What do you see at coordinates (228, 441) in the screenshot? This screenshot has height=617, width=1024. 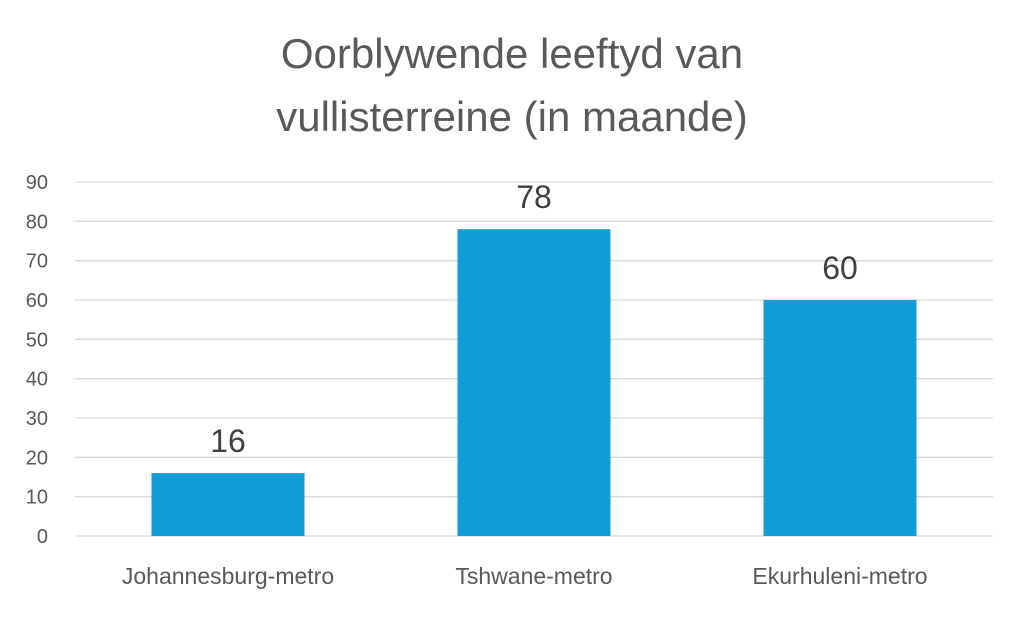 I see `data-label-johannesburg-metro: 16` at bounding box center [228, 441].